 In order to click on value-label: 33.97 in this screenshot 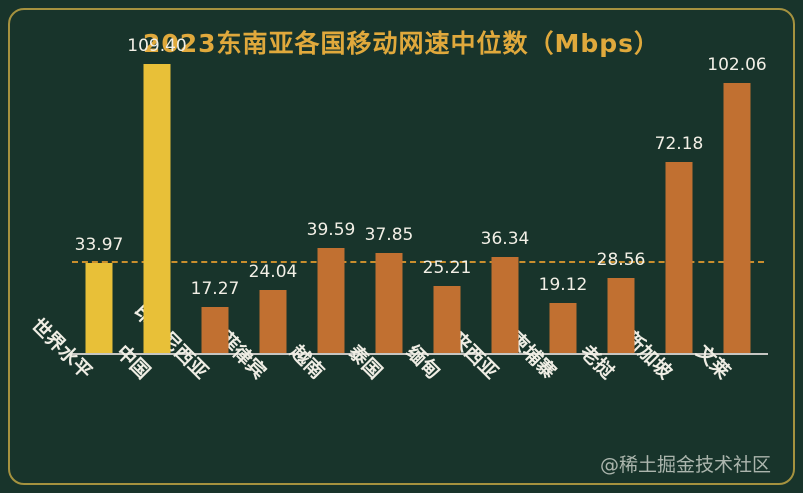, I will do `click(99, 245)`.